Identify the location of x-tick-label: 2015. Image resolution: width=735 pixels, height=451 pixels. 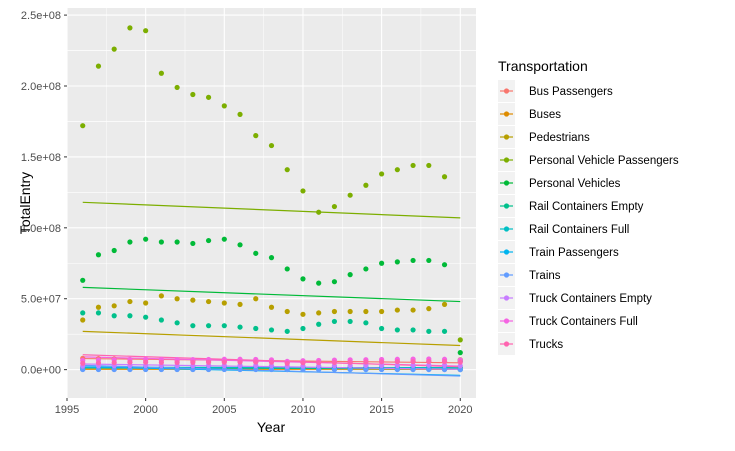
(381, 410).